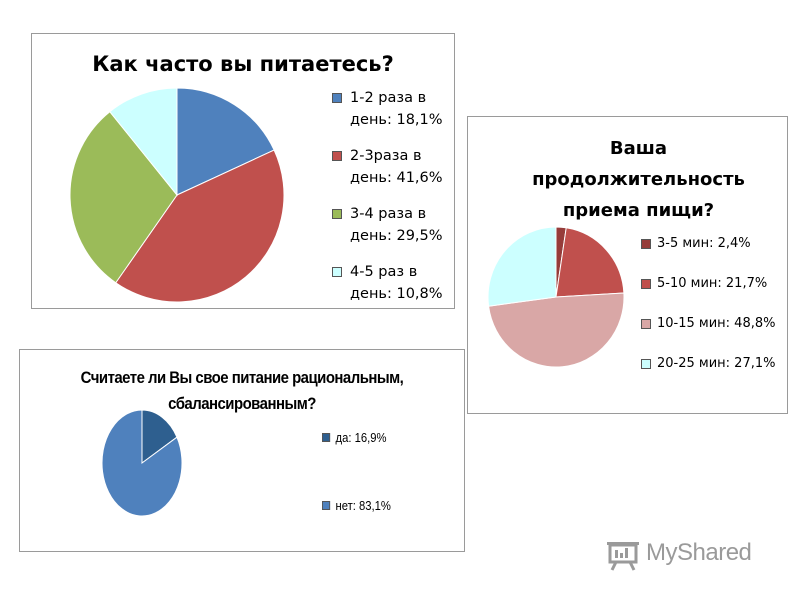 The height and width of the screenshot is (600, 800). Describe the element at coordinates (704, 243) in the screenshot. I see `legend-label: 3-5 мин: 2,4%` at that location.